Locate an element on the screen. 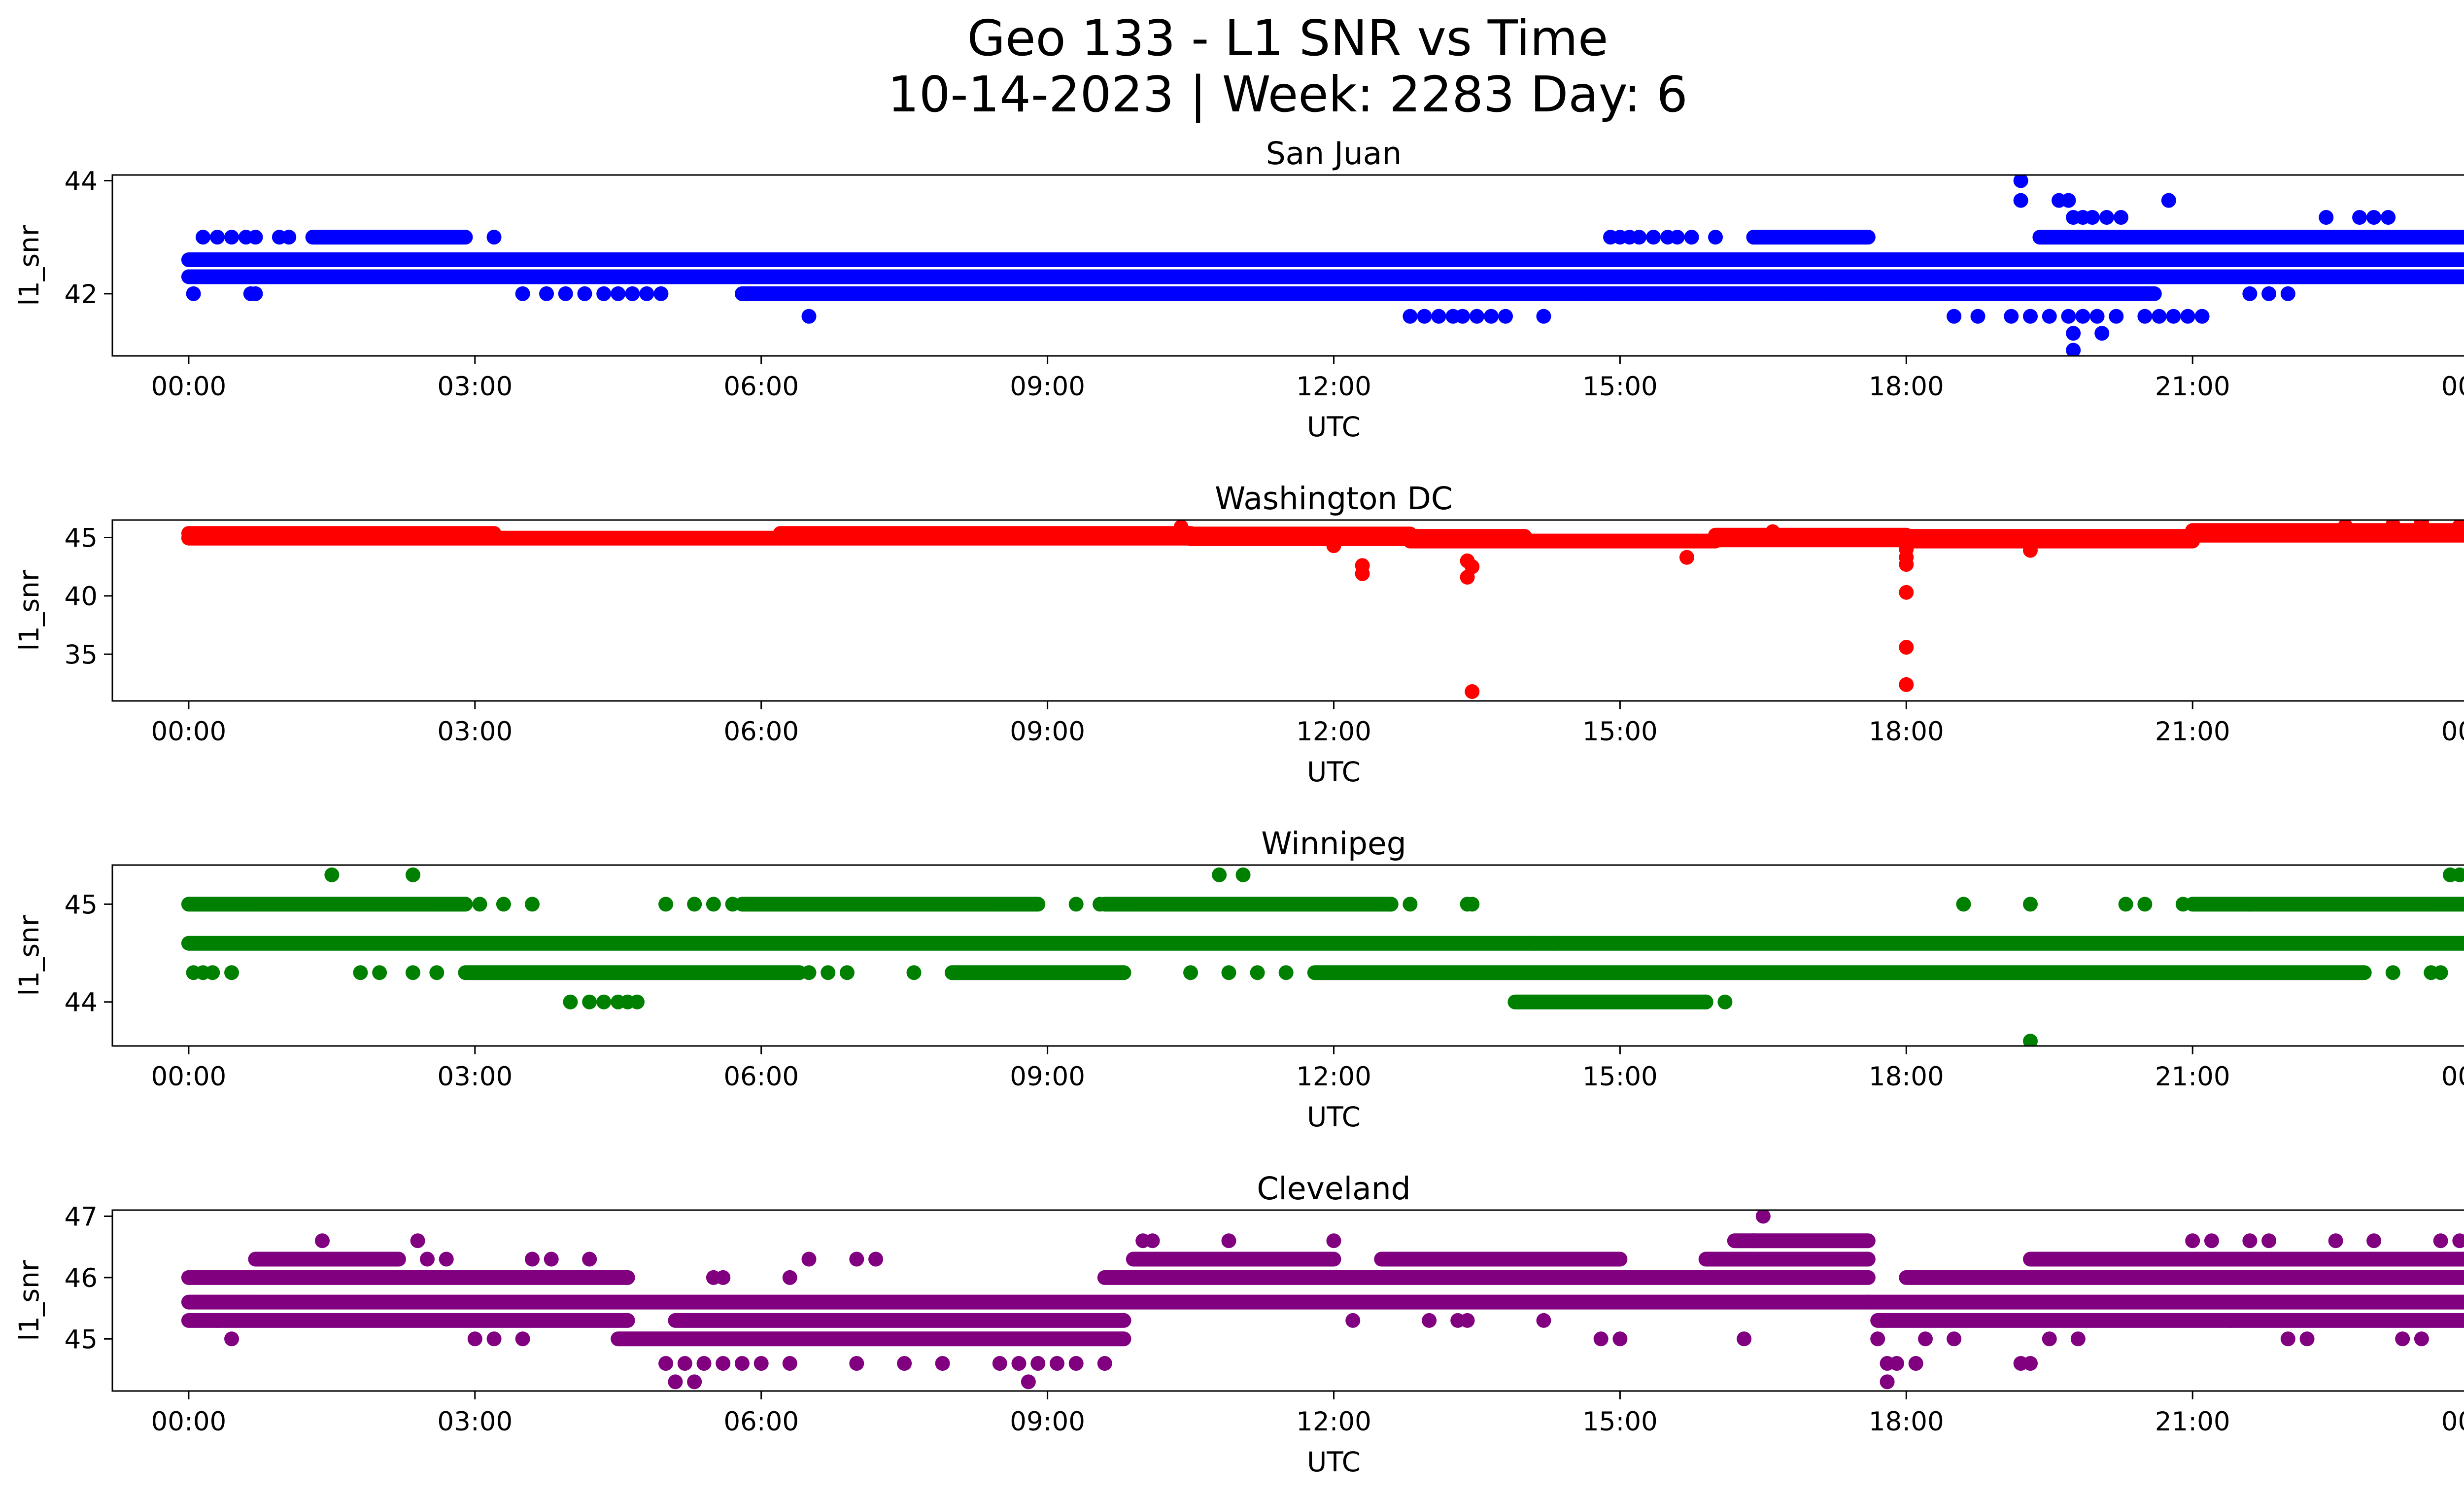  san-juan-ytick-label: 42 is located at coordinates (81, 294).